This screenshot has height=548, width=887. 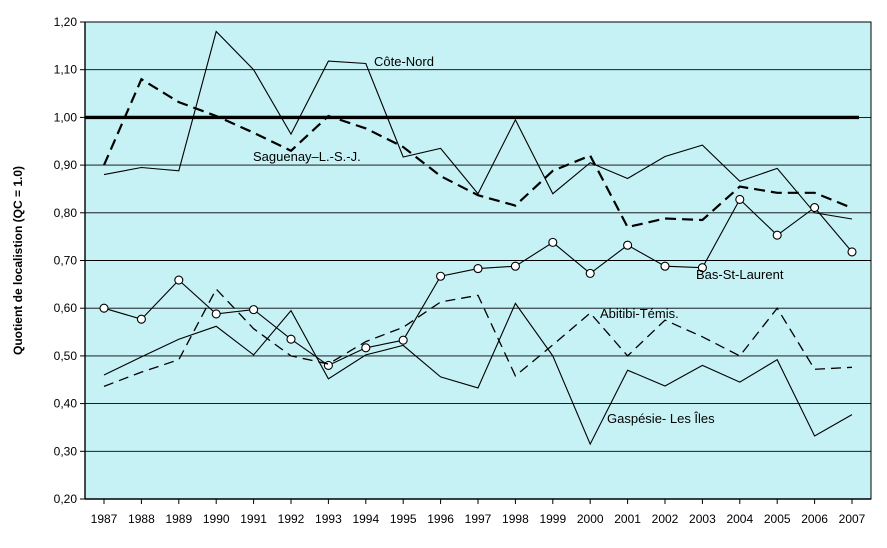 I want to click on x-tick-label: 2005, so click(x=777, y=519).